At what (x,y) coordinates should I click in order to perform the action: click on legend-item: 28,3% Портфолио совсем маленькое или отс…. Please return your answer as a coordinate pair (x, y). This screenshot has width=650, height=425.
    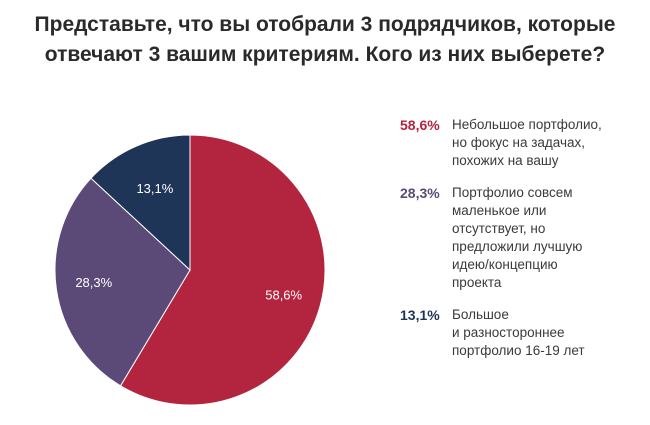
    Looking at the image, I should click on (520, 238).